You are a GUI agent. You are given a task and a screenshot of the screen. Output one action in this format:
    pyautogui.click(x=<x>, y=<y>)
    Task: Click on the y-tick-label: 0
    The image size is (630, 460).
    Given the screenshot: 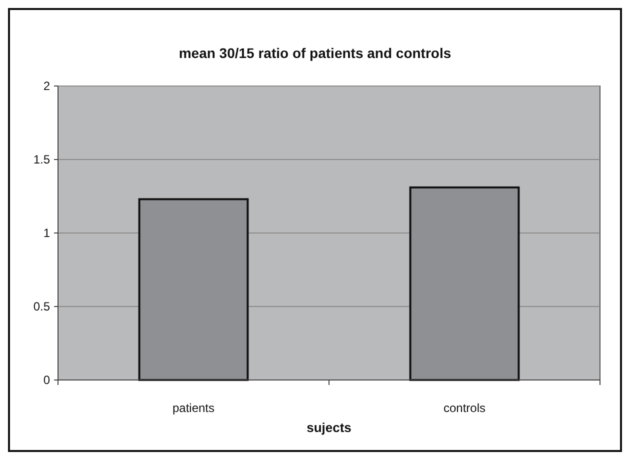 What is the action you would take?
    pyautogui.click(x=46, y=380)
    